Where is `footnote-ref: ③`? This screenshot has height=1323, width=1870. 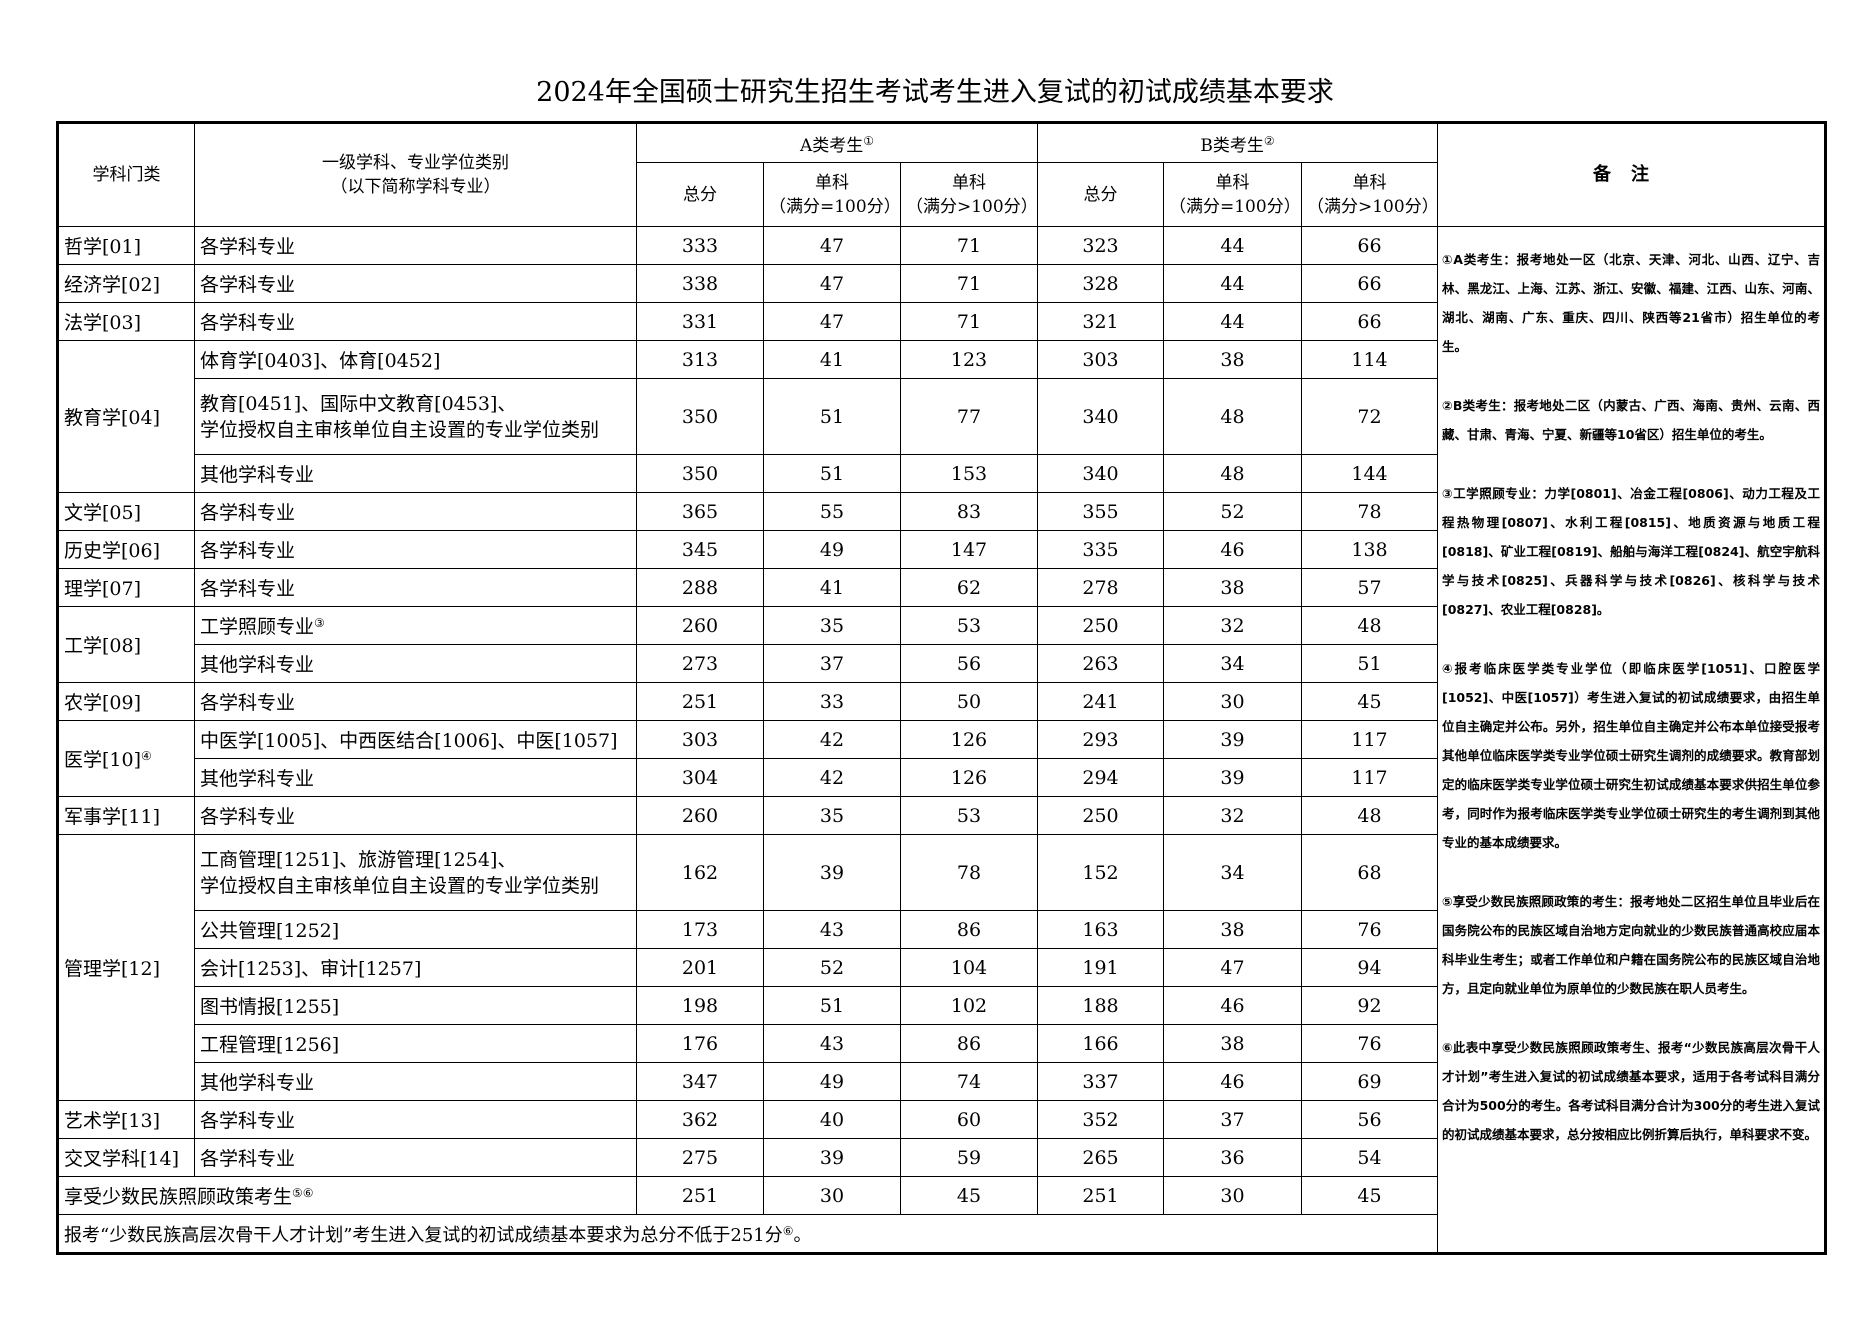
footnote-ref: ③ is located at coordinates (319, 623).